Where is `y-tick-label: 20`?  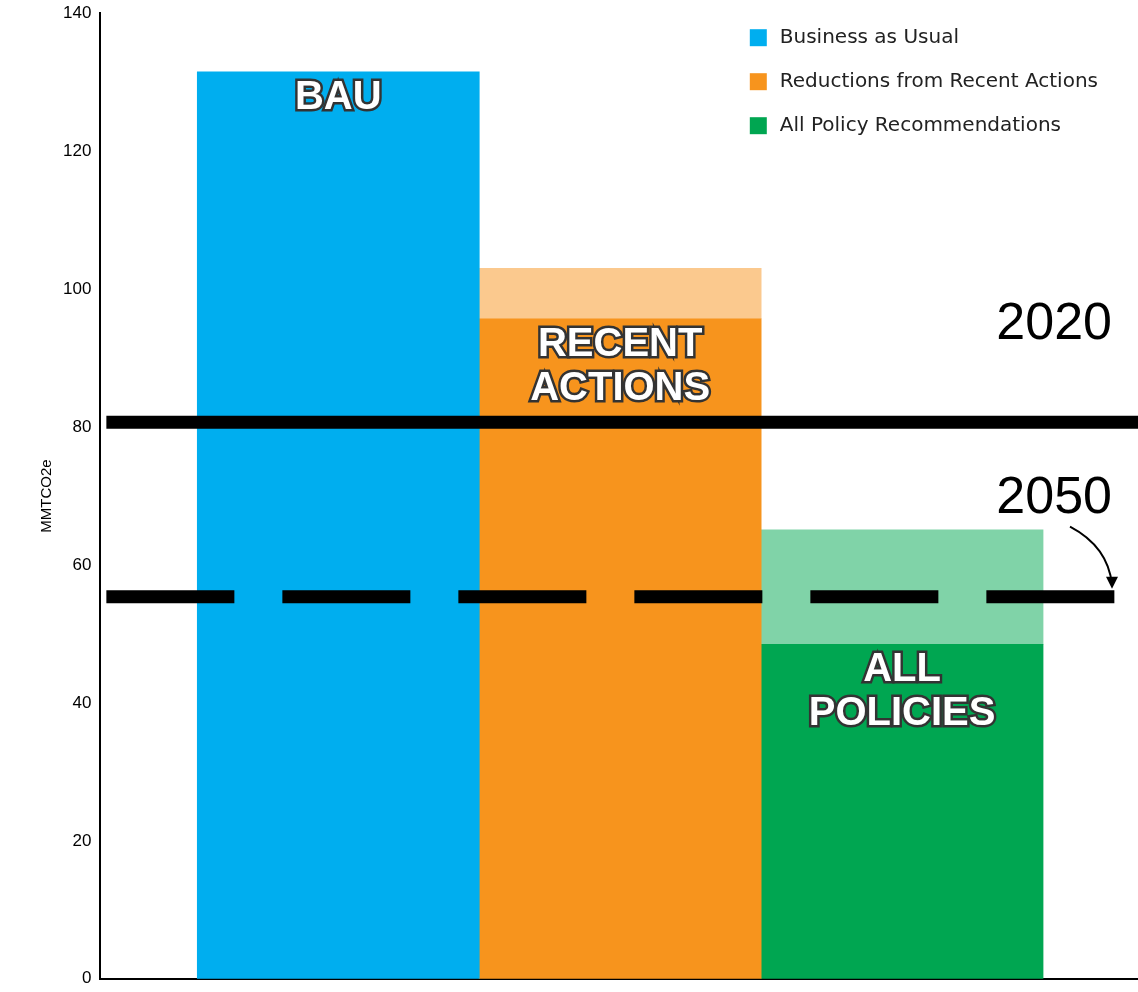 y-tick-label: 20 is located at coordinates (82, 840).